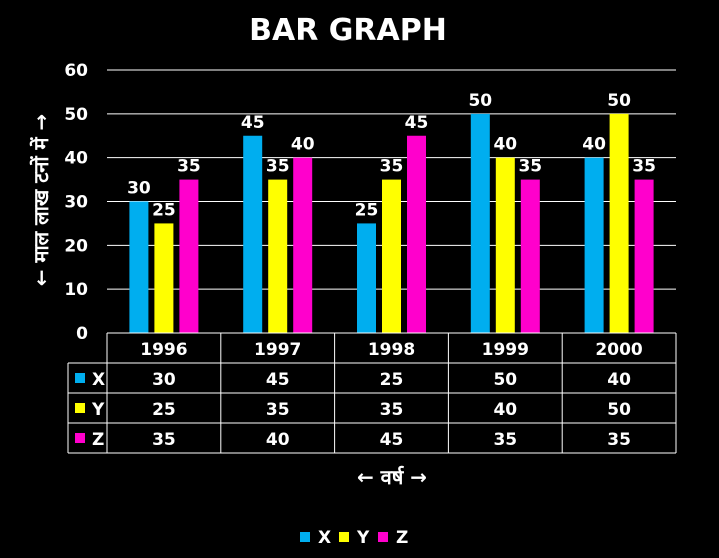  Describe the element at coordinates (76, 159) in the screenshot. I see `y-tick-label: 40` at that location.